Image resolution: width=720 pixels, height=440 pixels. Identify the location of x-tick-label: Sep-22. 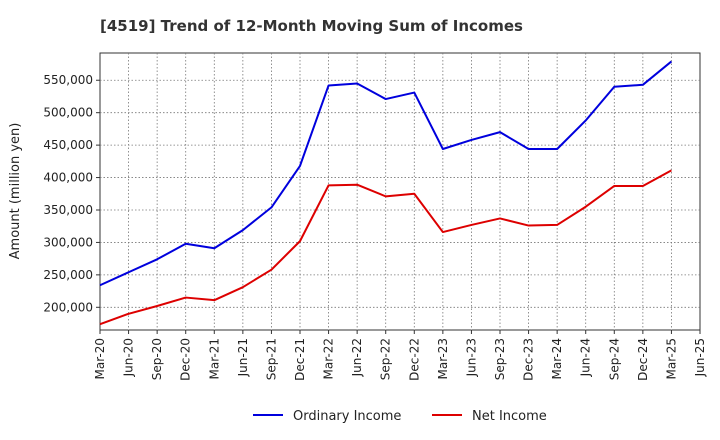
(386, 359).